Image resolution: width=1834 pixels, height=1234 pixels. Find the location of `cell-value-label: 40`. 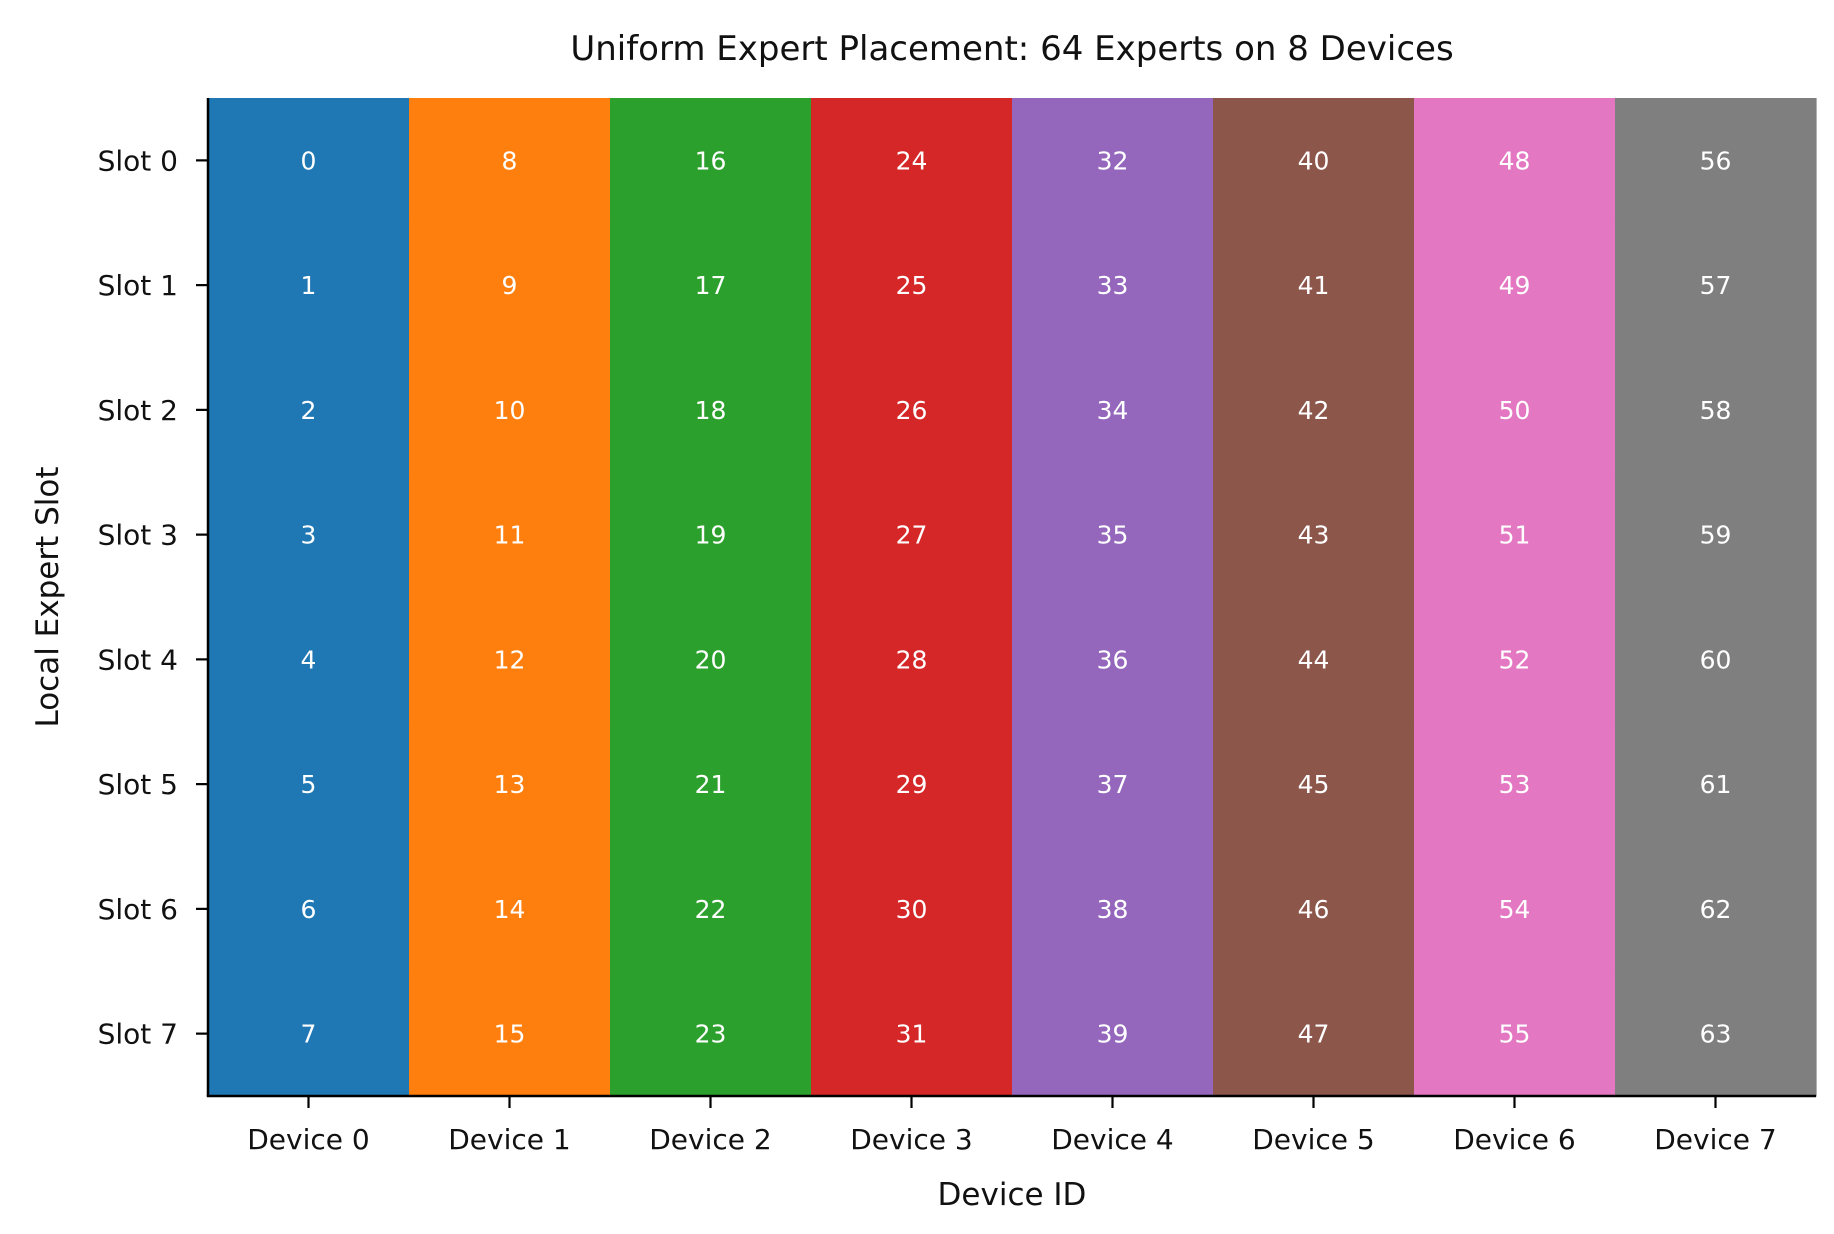

cell-value-label: 40 is located at coordinates (1314, 160).